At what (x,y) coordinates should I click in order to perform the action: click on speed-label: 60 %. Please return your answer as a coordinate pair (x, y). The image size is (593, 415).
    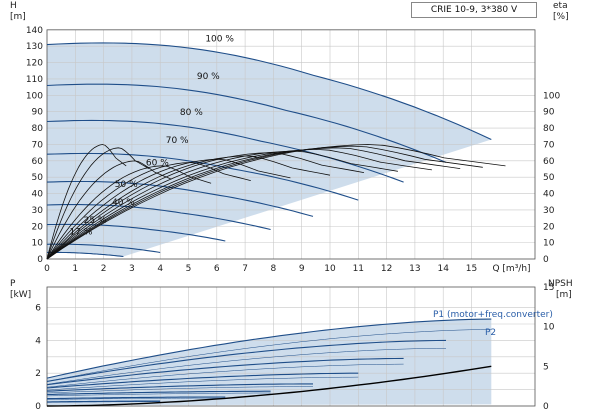
    Looking at the image, I should click on (157, 164).